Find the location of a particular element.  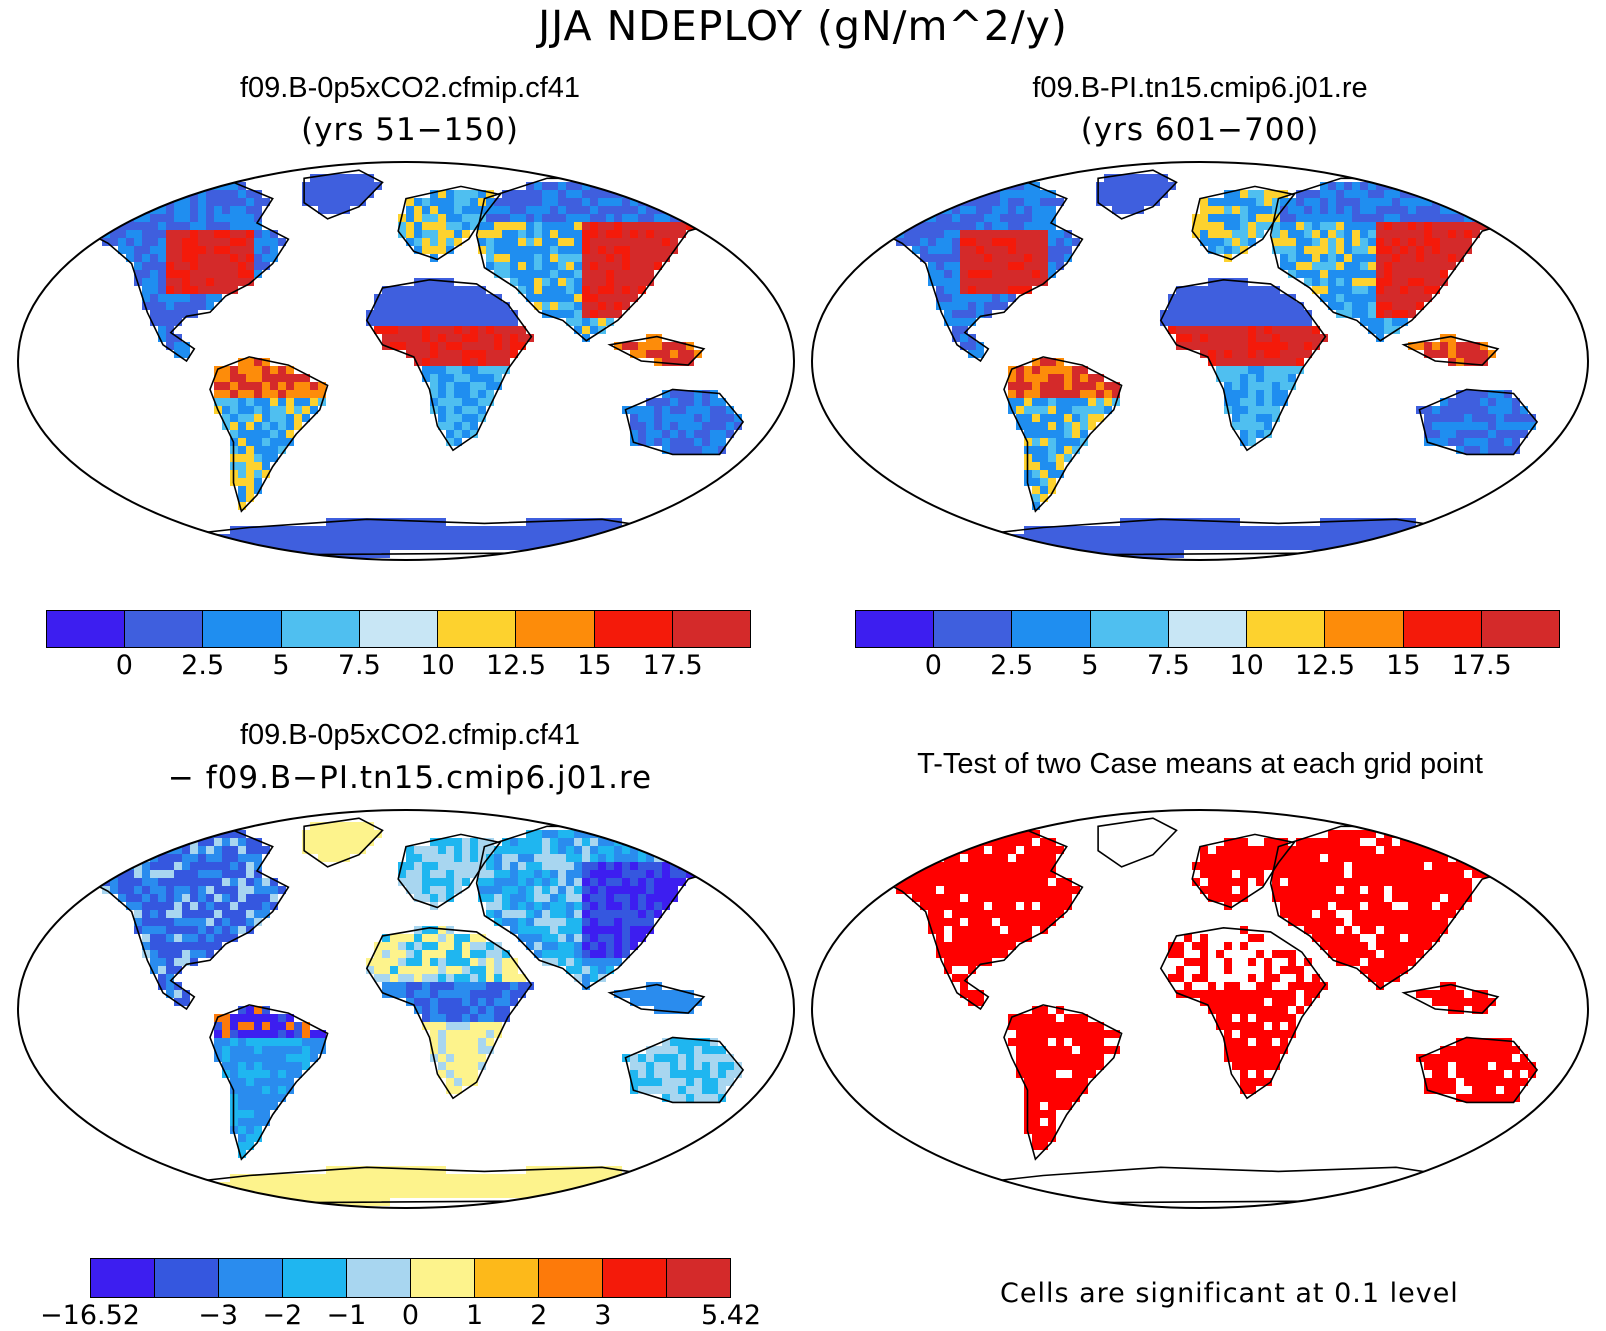

colorbar-diff is located at coordinates (410, 1278).